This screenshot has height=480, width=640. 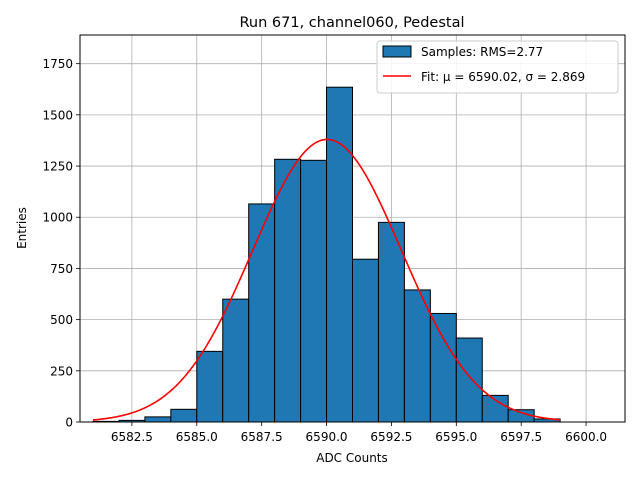 I want to click on y-tick-label: 1250, so click(x=57, y=167).